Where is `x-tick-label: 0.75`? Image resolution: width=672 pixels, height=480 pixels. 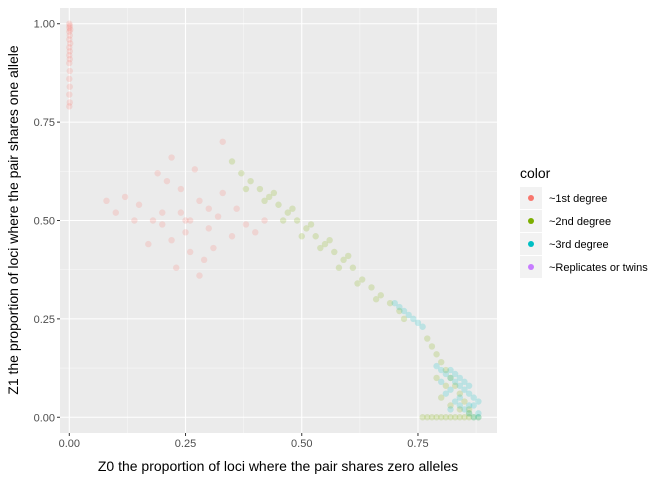 x-tick-label: 0.75 is located at coordinates (417, 444).